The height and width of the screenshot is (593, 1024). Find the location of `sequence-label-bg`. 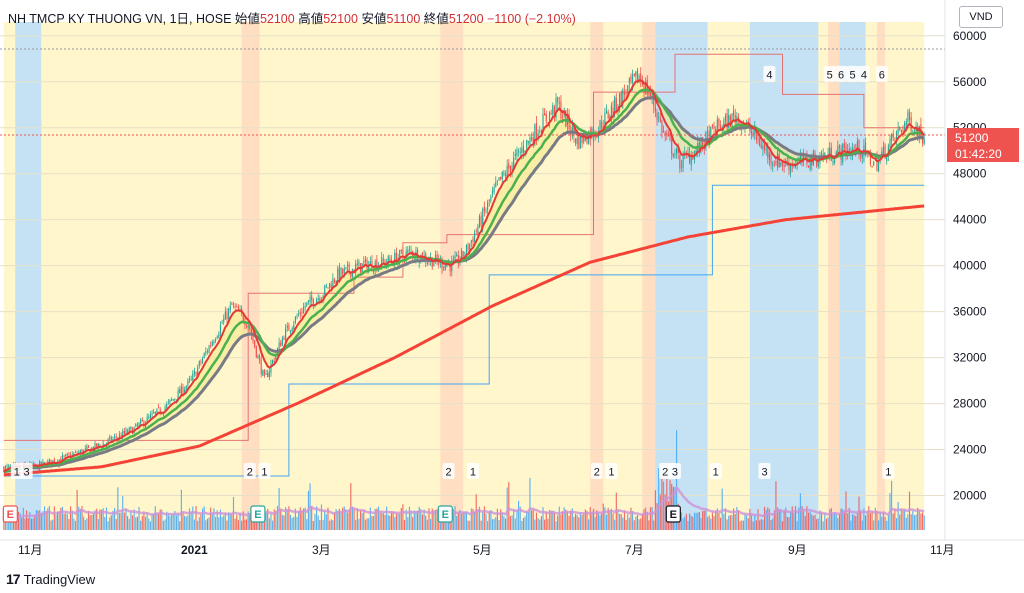

sequence-label-bg is located at coordinates (596, 471).